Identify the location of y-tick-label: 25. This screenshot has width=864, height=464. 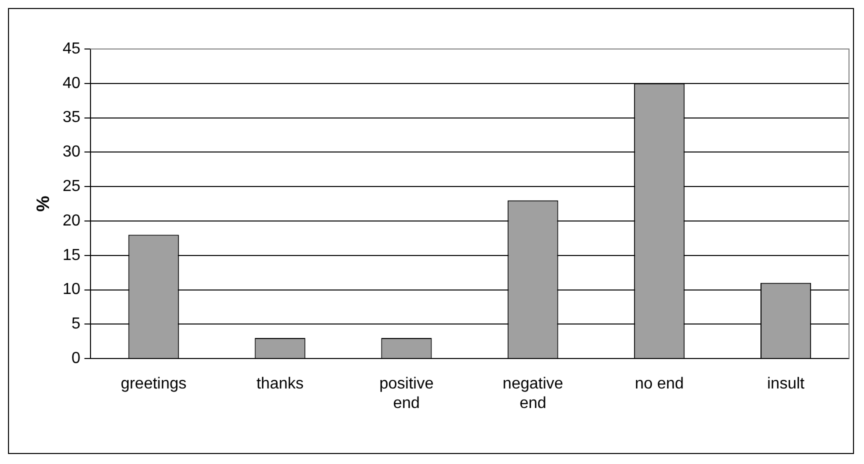
(71, 187).